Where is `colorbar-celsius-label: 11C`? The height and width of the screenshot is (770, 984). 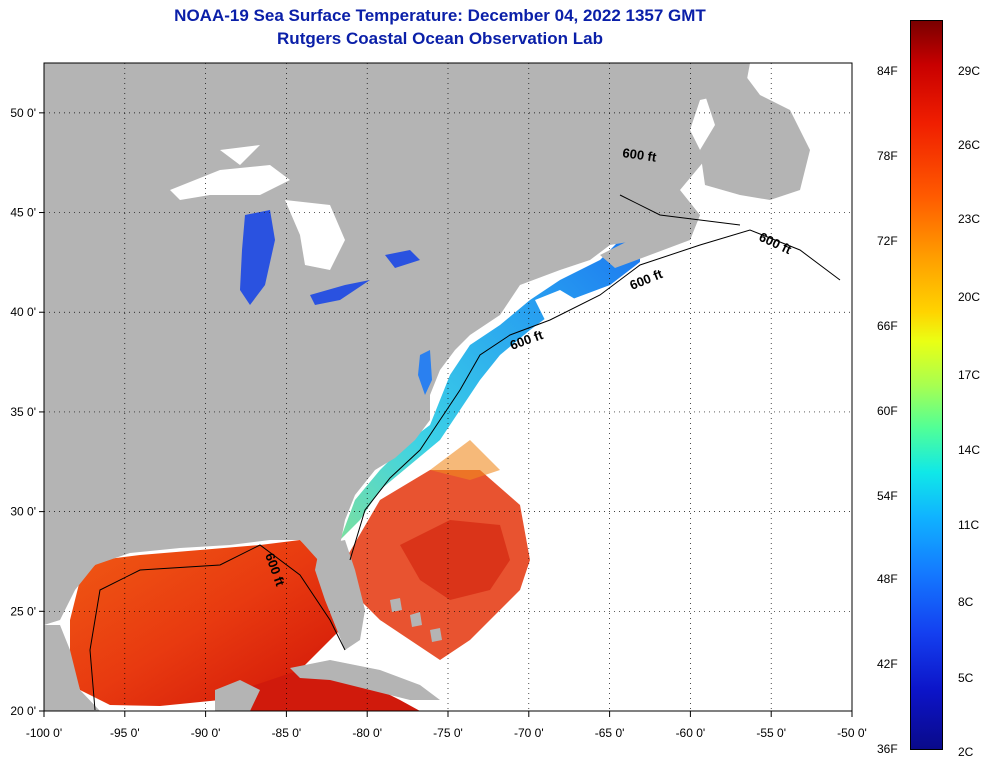 colorbar-celsius-label: 11C is located at coordinates (969, 525).